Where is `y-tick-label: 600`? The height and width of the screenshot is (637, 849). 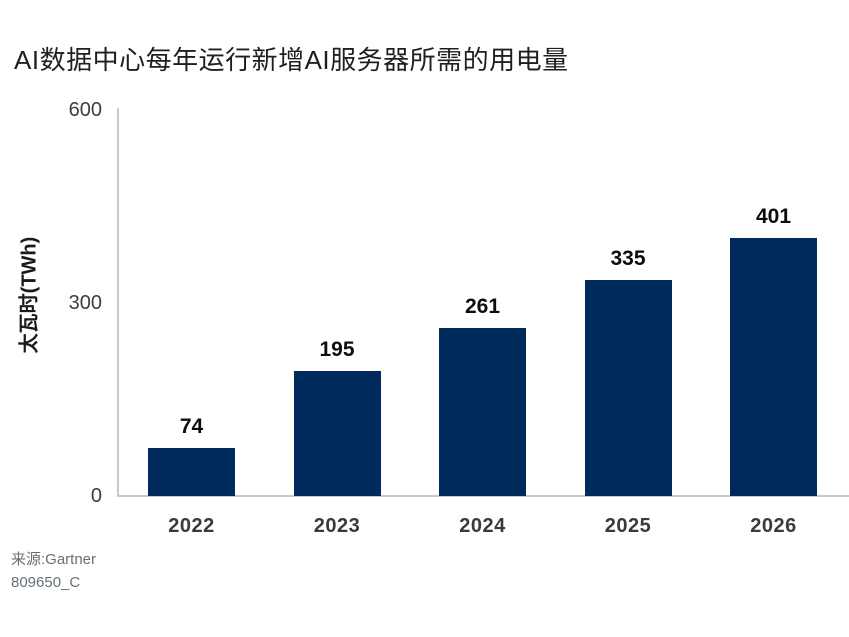
y-tick-label: 600 is located at coordinates (85, 110).